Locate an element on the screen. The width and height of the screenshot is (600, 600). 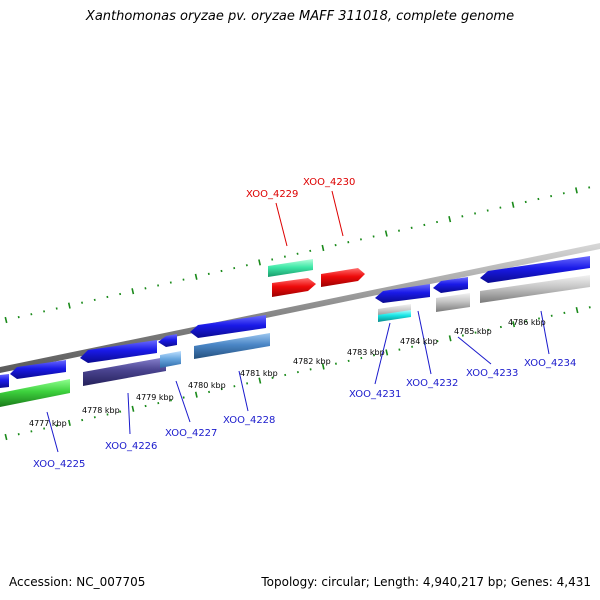
gene-label-xoo-4225: XOO_4225 is located at coordinates (59, 464).